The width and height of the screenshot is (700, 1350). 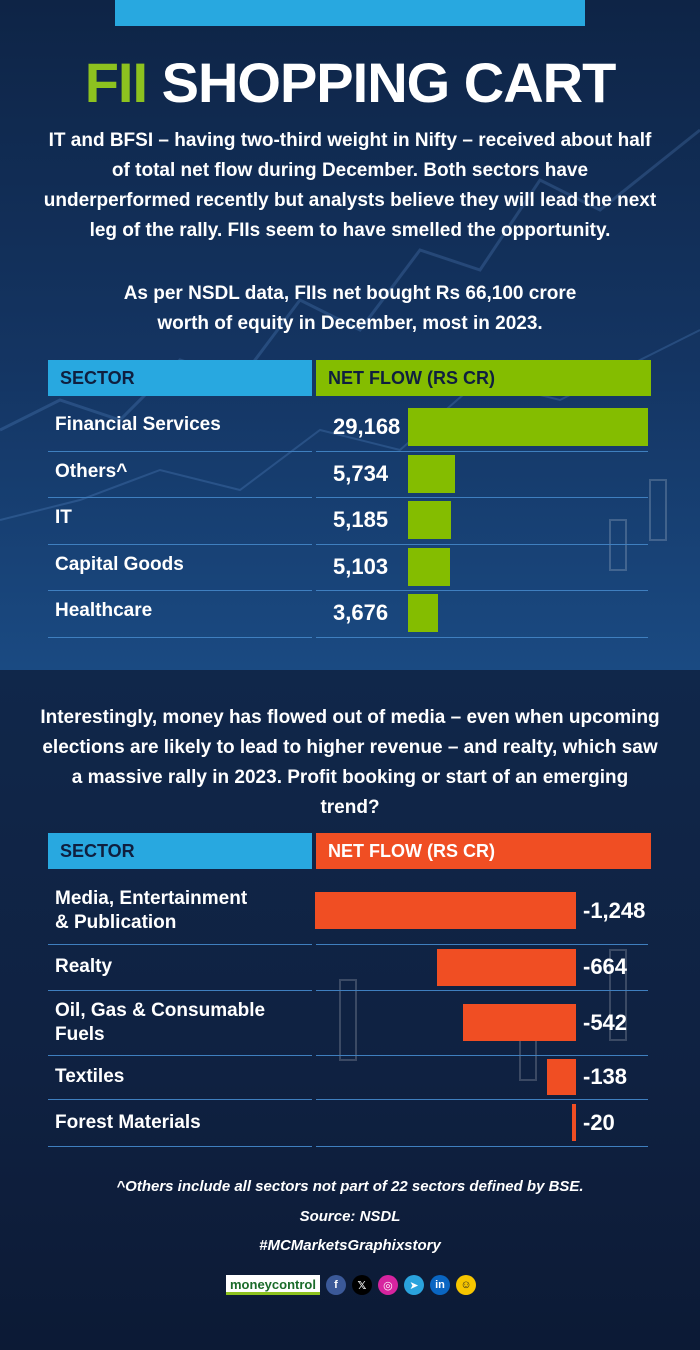 What do you see at coordinates (138, 424) in the screenshot?
I see `inflow-sector-label: Financial Services` at bounding box center [138, 424].